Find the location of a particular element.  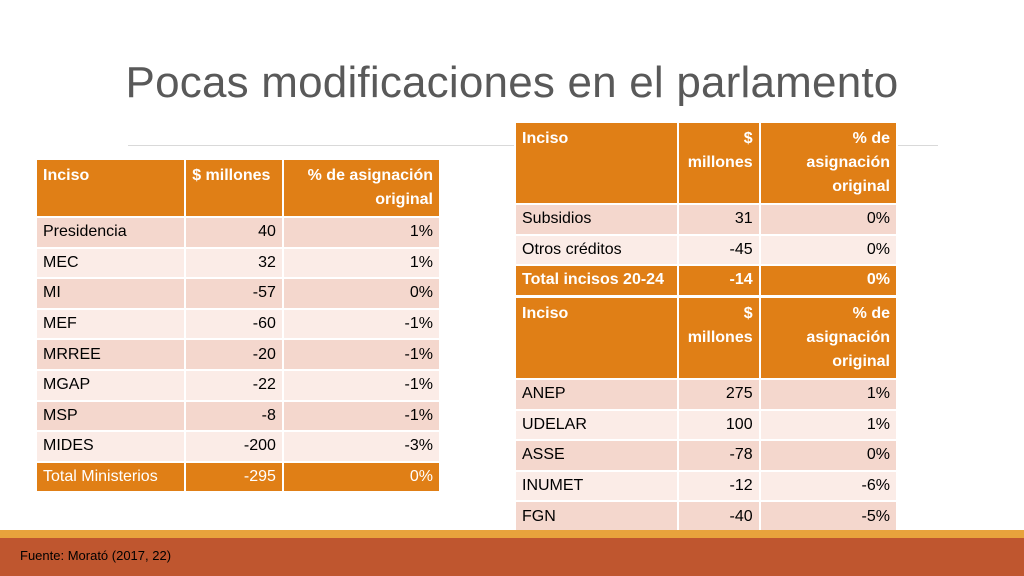

total-row: Total incisos 20-24 -14 0% is located at coordinates (706, 280).